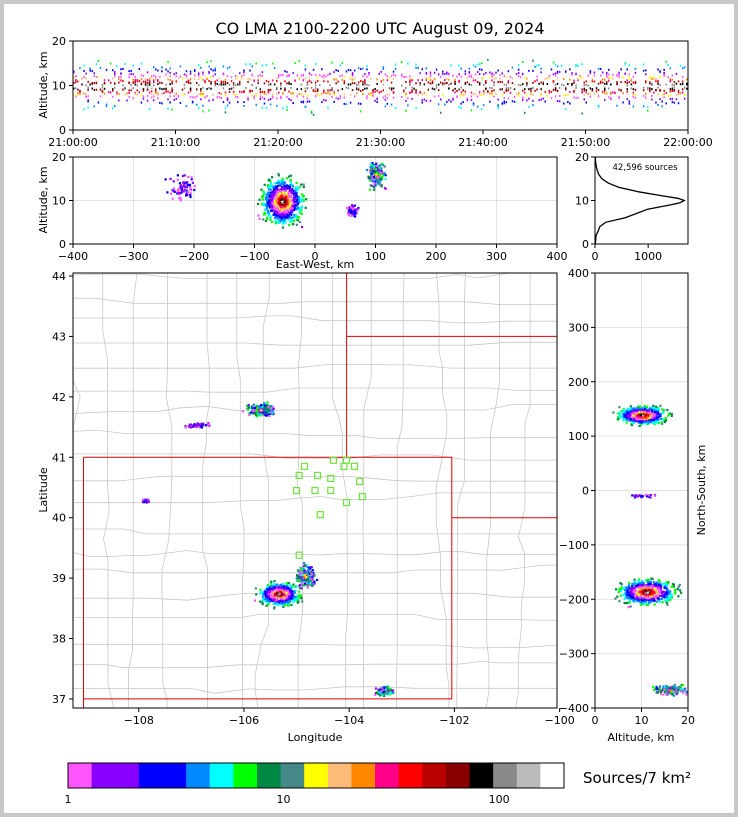  I want to click on longitude-tick-label: −102, so click(454, 720).